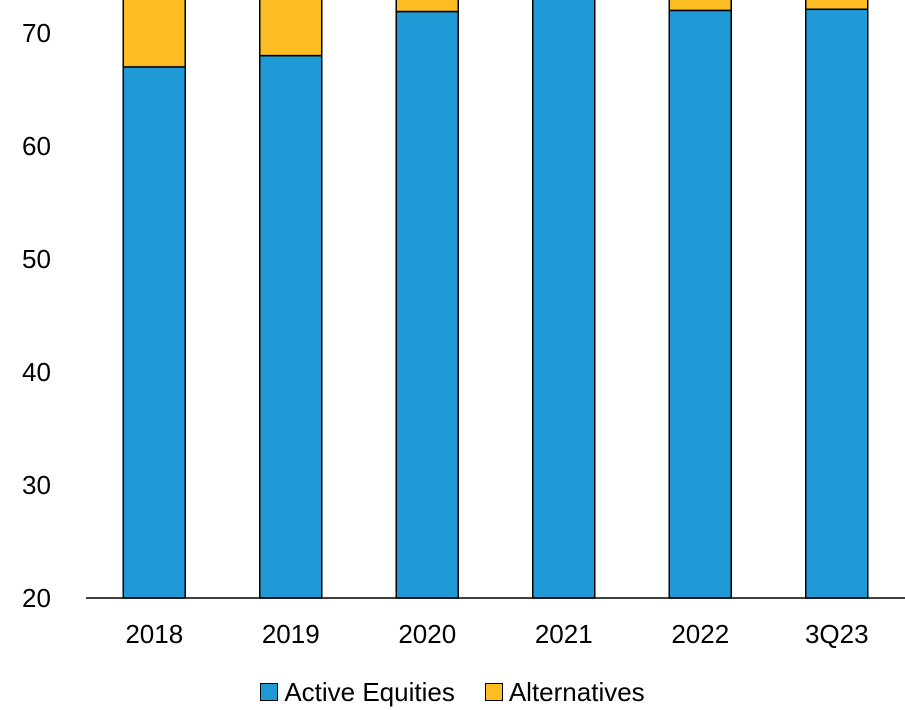 This screenshot has width=905, height=710. What do you see at coordinates (36, 33) in the screenshot?
I see `y-tick-label: 70` at bounding box center [36, 33].